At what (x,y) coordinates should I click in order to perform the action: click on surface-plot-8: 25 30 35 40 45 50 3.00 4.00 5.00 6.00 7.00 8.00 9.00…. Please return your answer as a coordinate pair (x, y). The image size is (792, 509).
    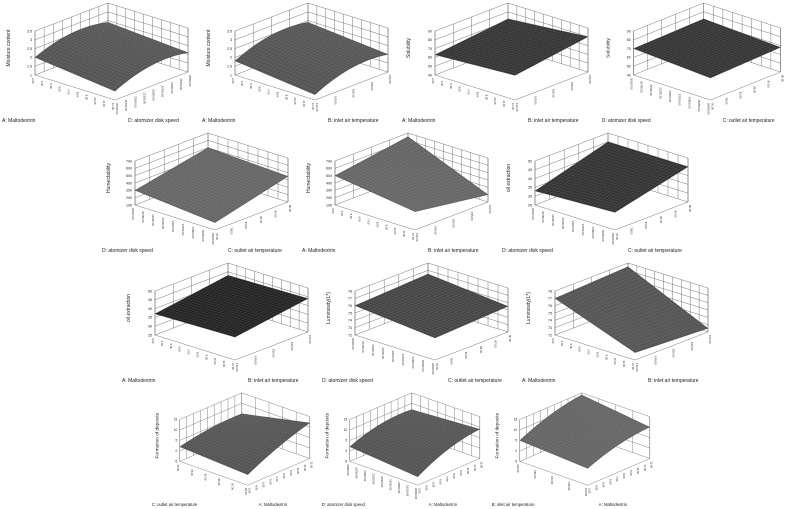
    Looking at the image, I should click on (217, 323).